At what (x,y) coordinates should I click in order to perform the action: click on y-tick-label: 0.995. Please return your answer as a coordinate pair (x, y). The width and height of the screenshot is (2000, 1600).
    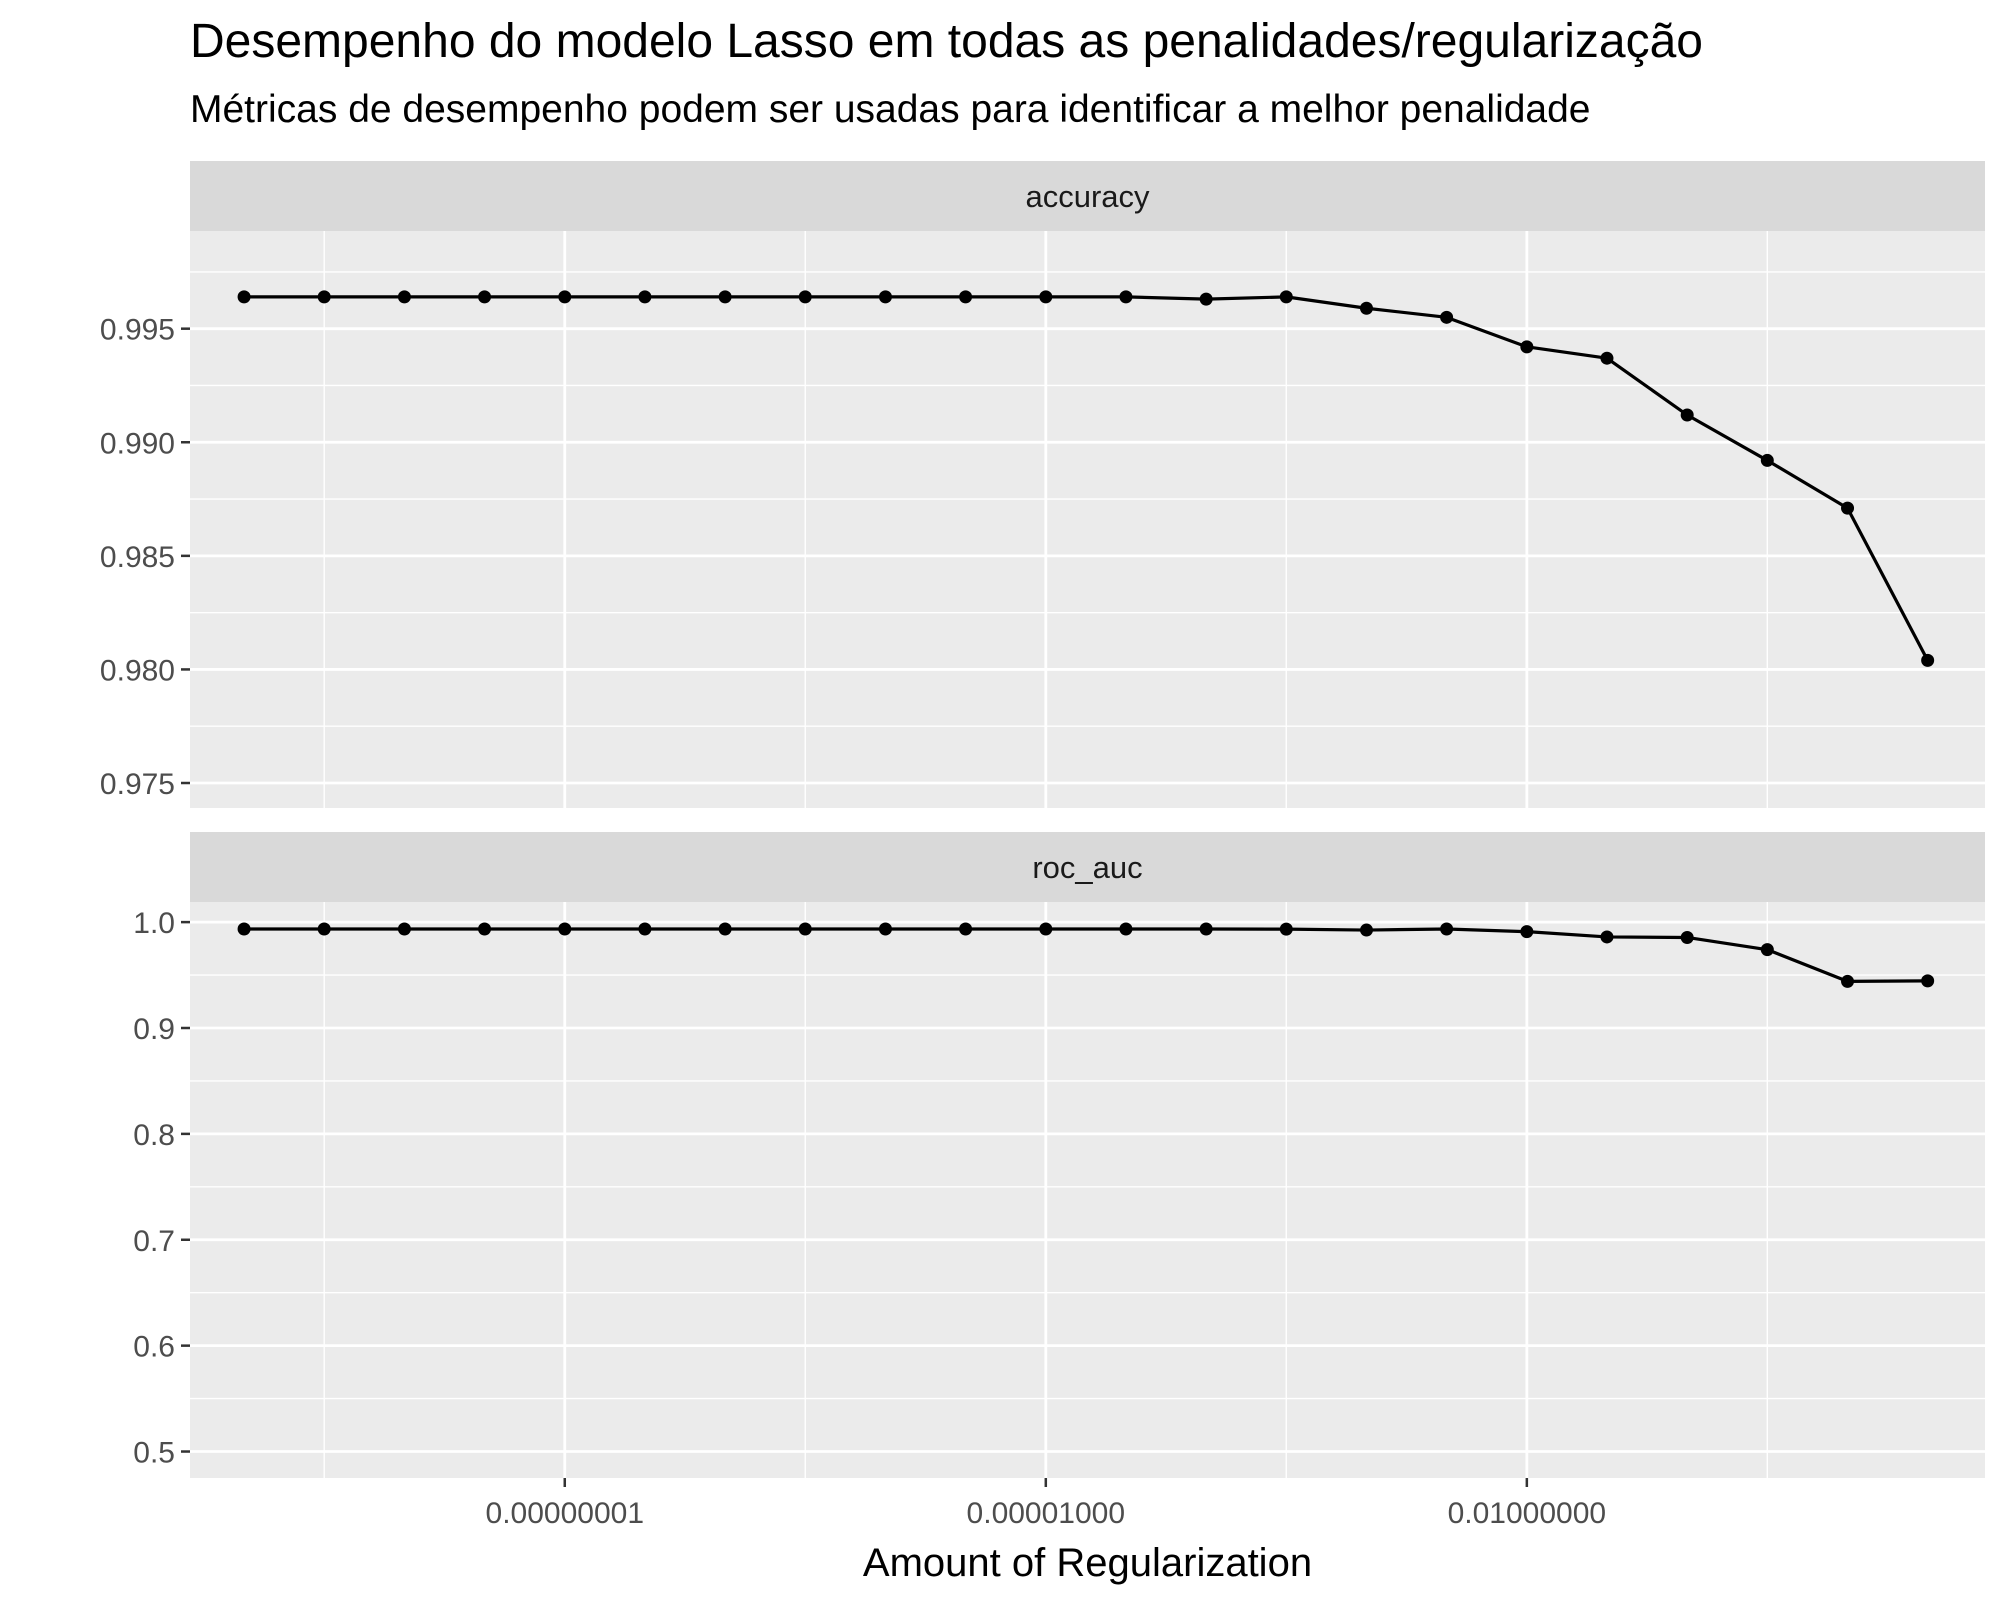
    Looking at the image, I should click on (137, 330).